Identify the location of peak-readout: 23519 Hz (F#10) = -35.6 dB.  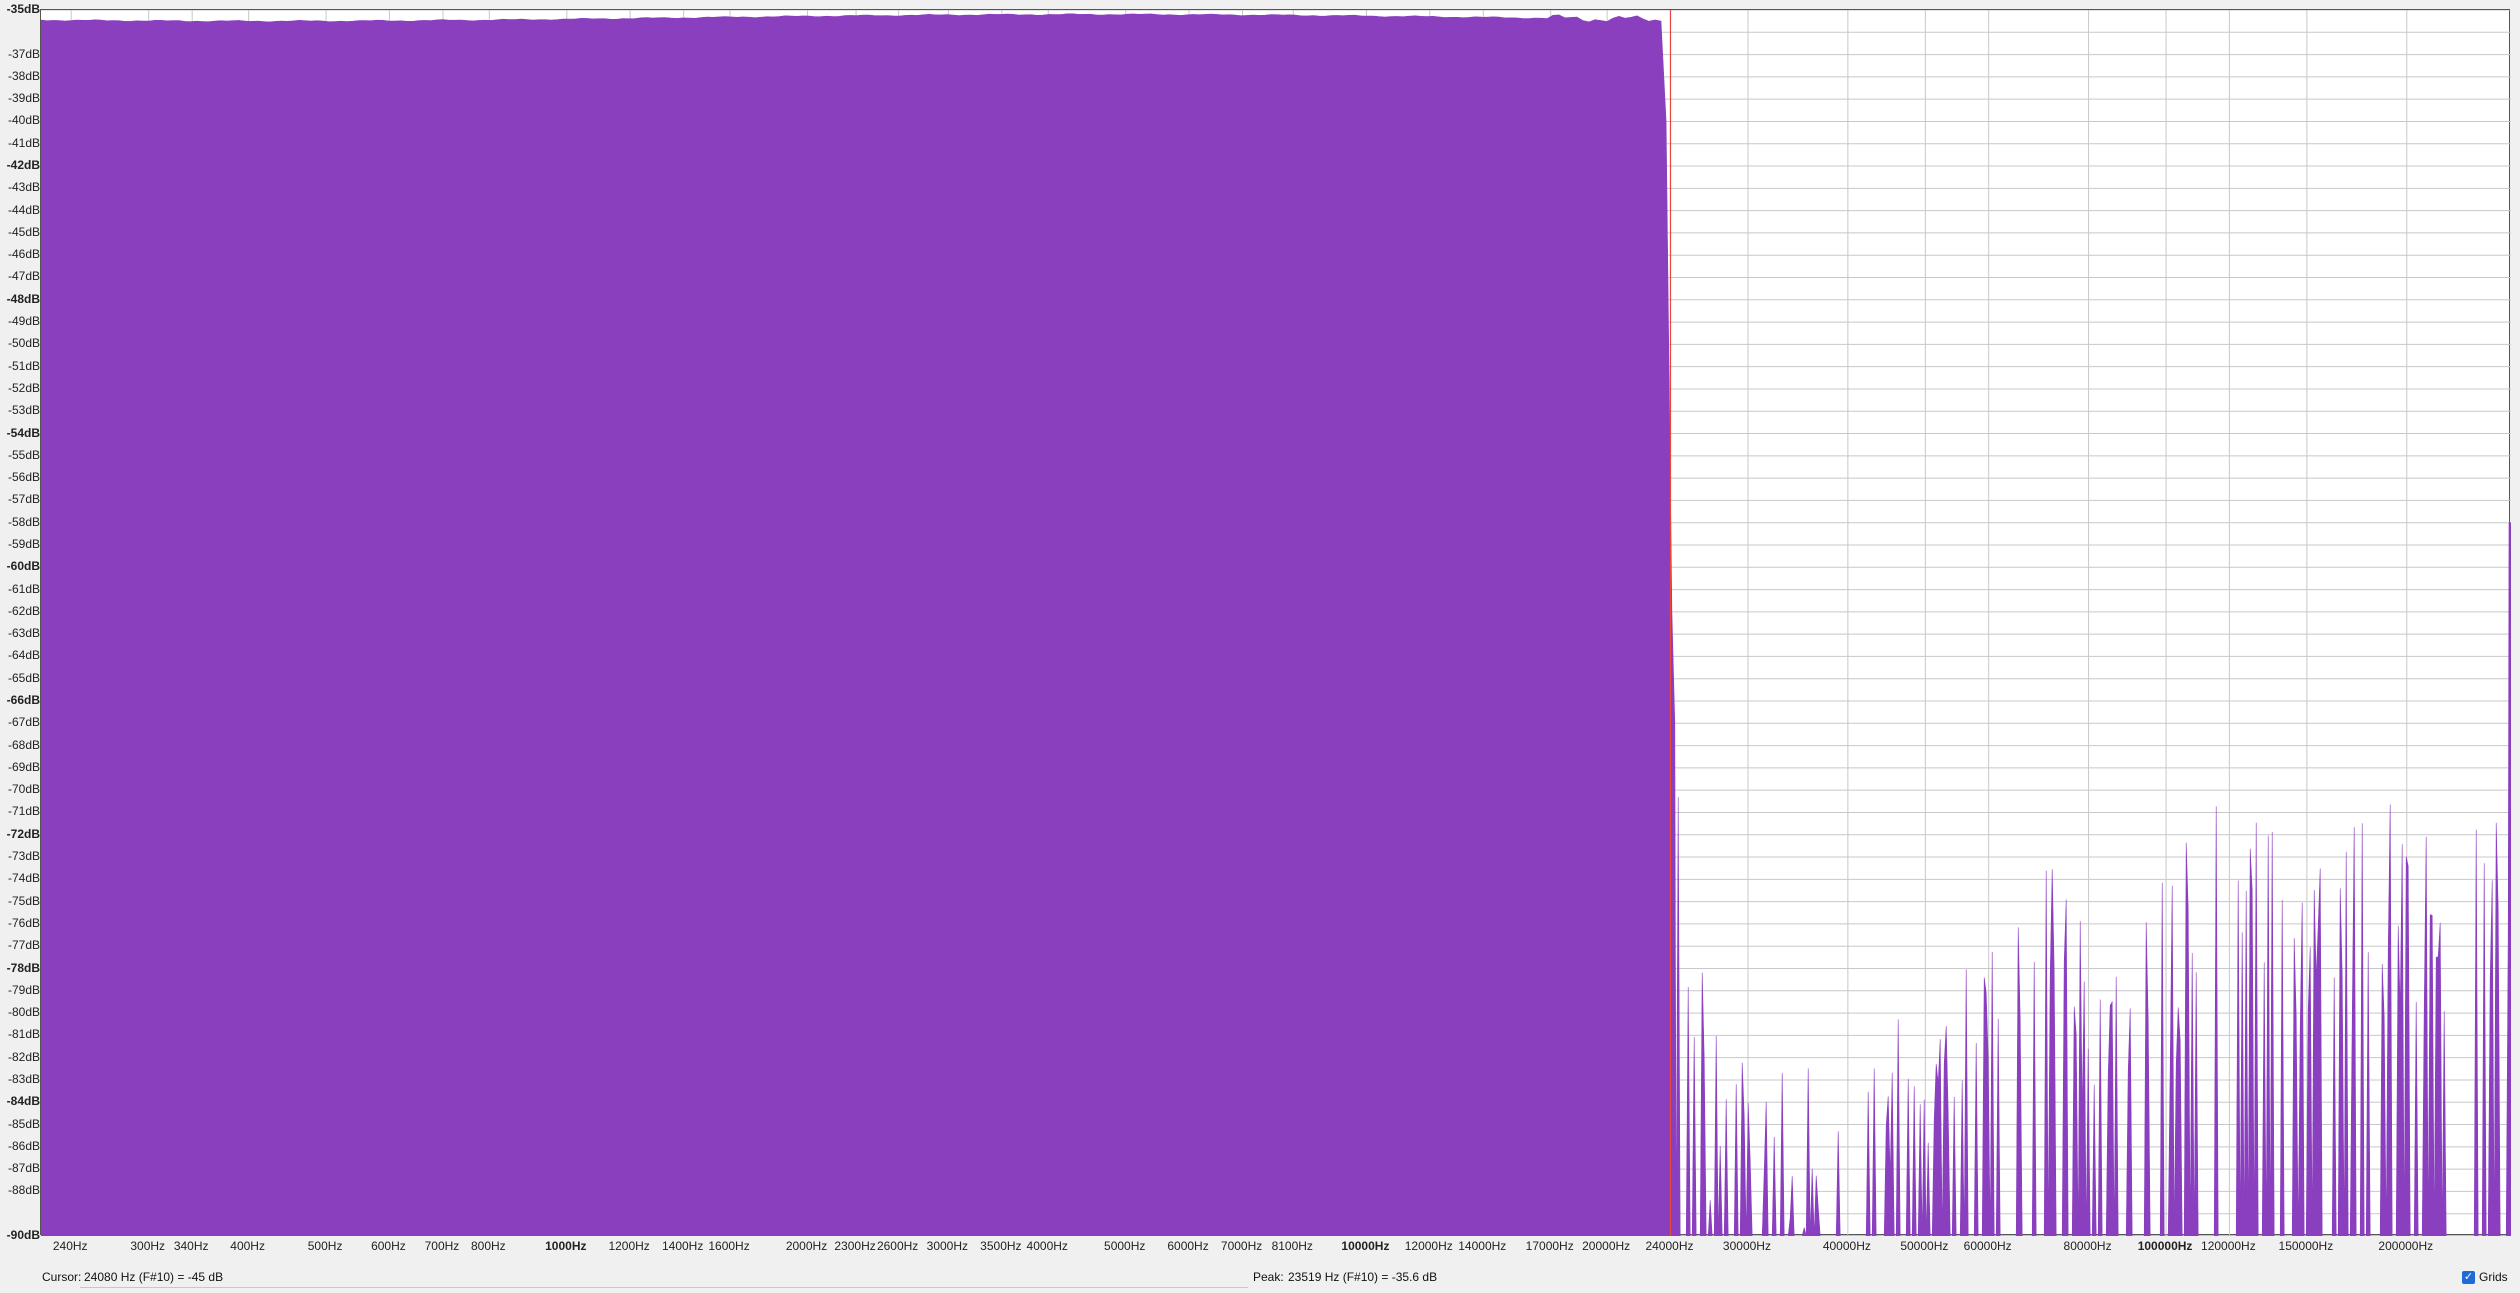
(1363, 1277).